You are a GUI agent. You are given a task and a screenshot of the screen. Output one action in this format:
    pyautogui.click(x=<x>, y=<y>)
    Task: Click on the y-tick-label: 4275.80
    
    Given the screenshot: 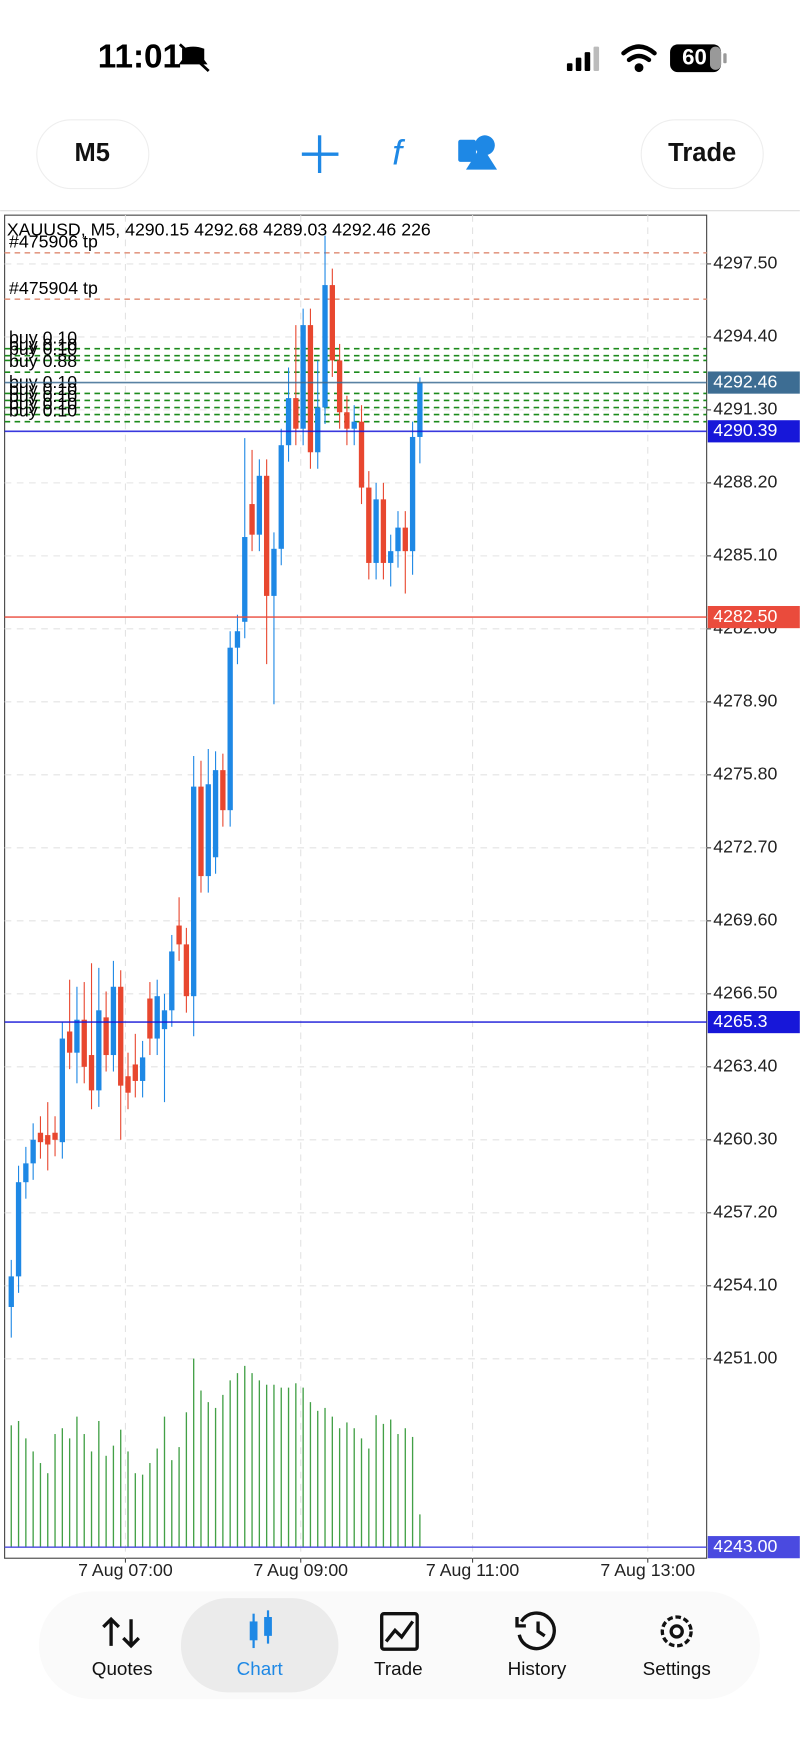 What is the action you would take?
    pyautogui.click(x=745, y=774)
    